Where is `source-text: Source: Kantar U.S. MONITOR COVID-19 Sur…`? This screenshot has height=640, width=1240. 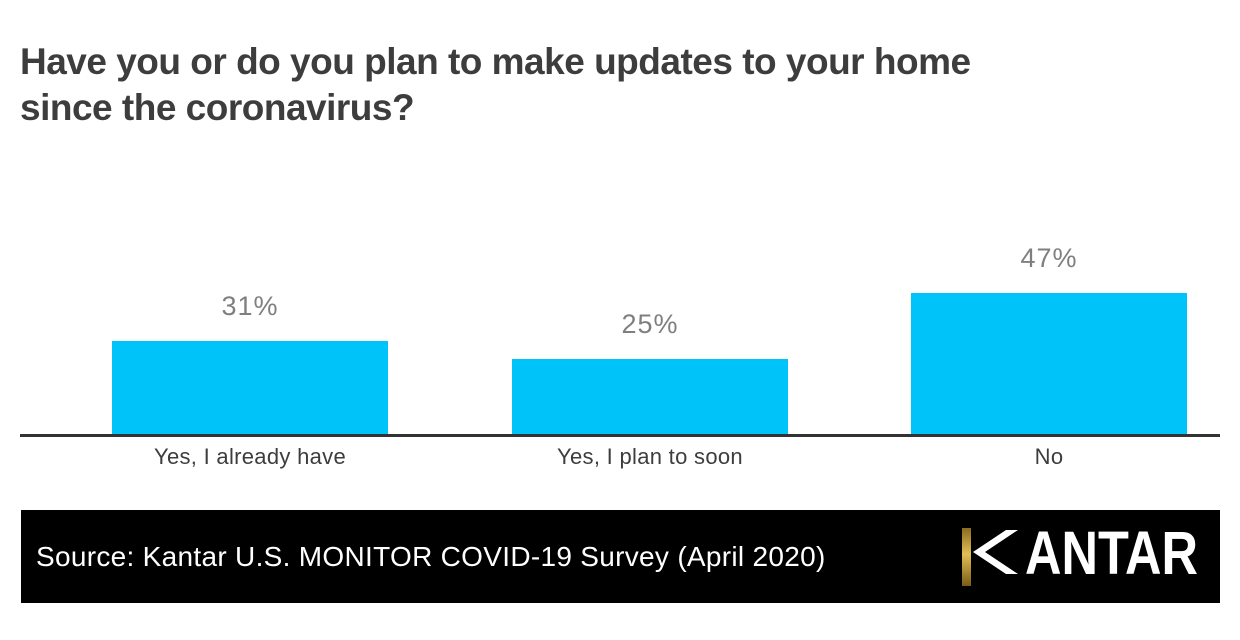
source-text: Source: Kantar U.S. MONITOR COVID-19 Sur… is located at coordinates (431, 556).